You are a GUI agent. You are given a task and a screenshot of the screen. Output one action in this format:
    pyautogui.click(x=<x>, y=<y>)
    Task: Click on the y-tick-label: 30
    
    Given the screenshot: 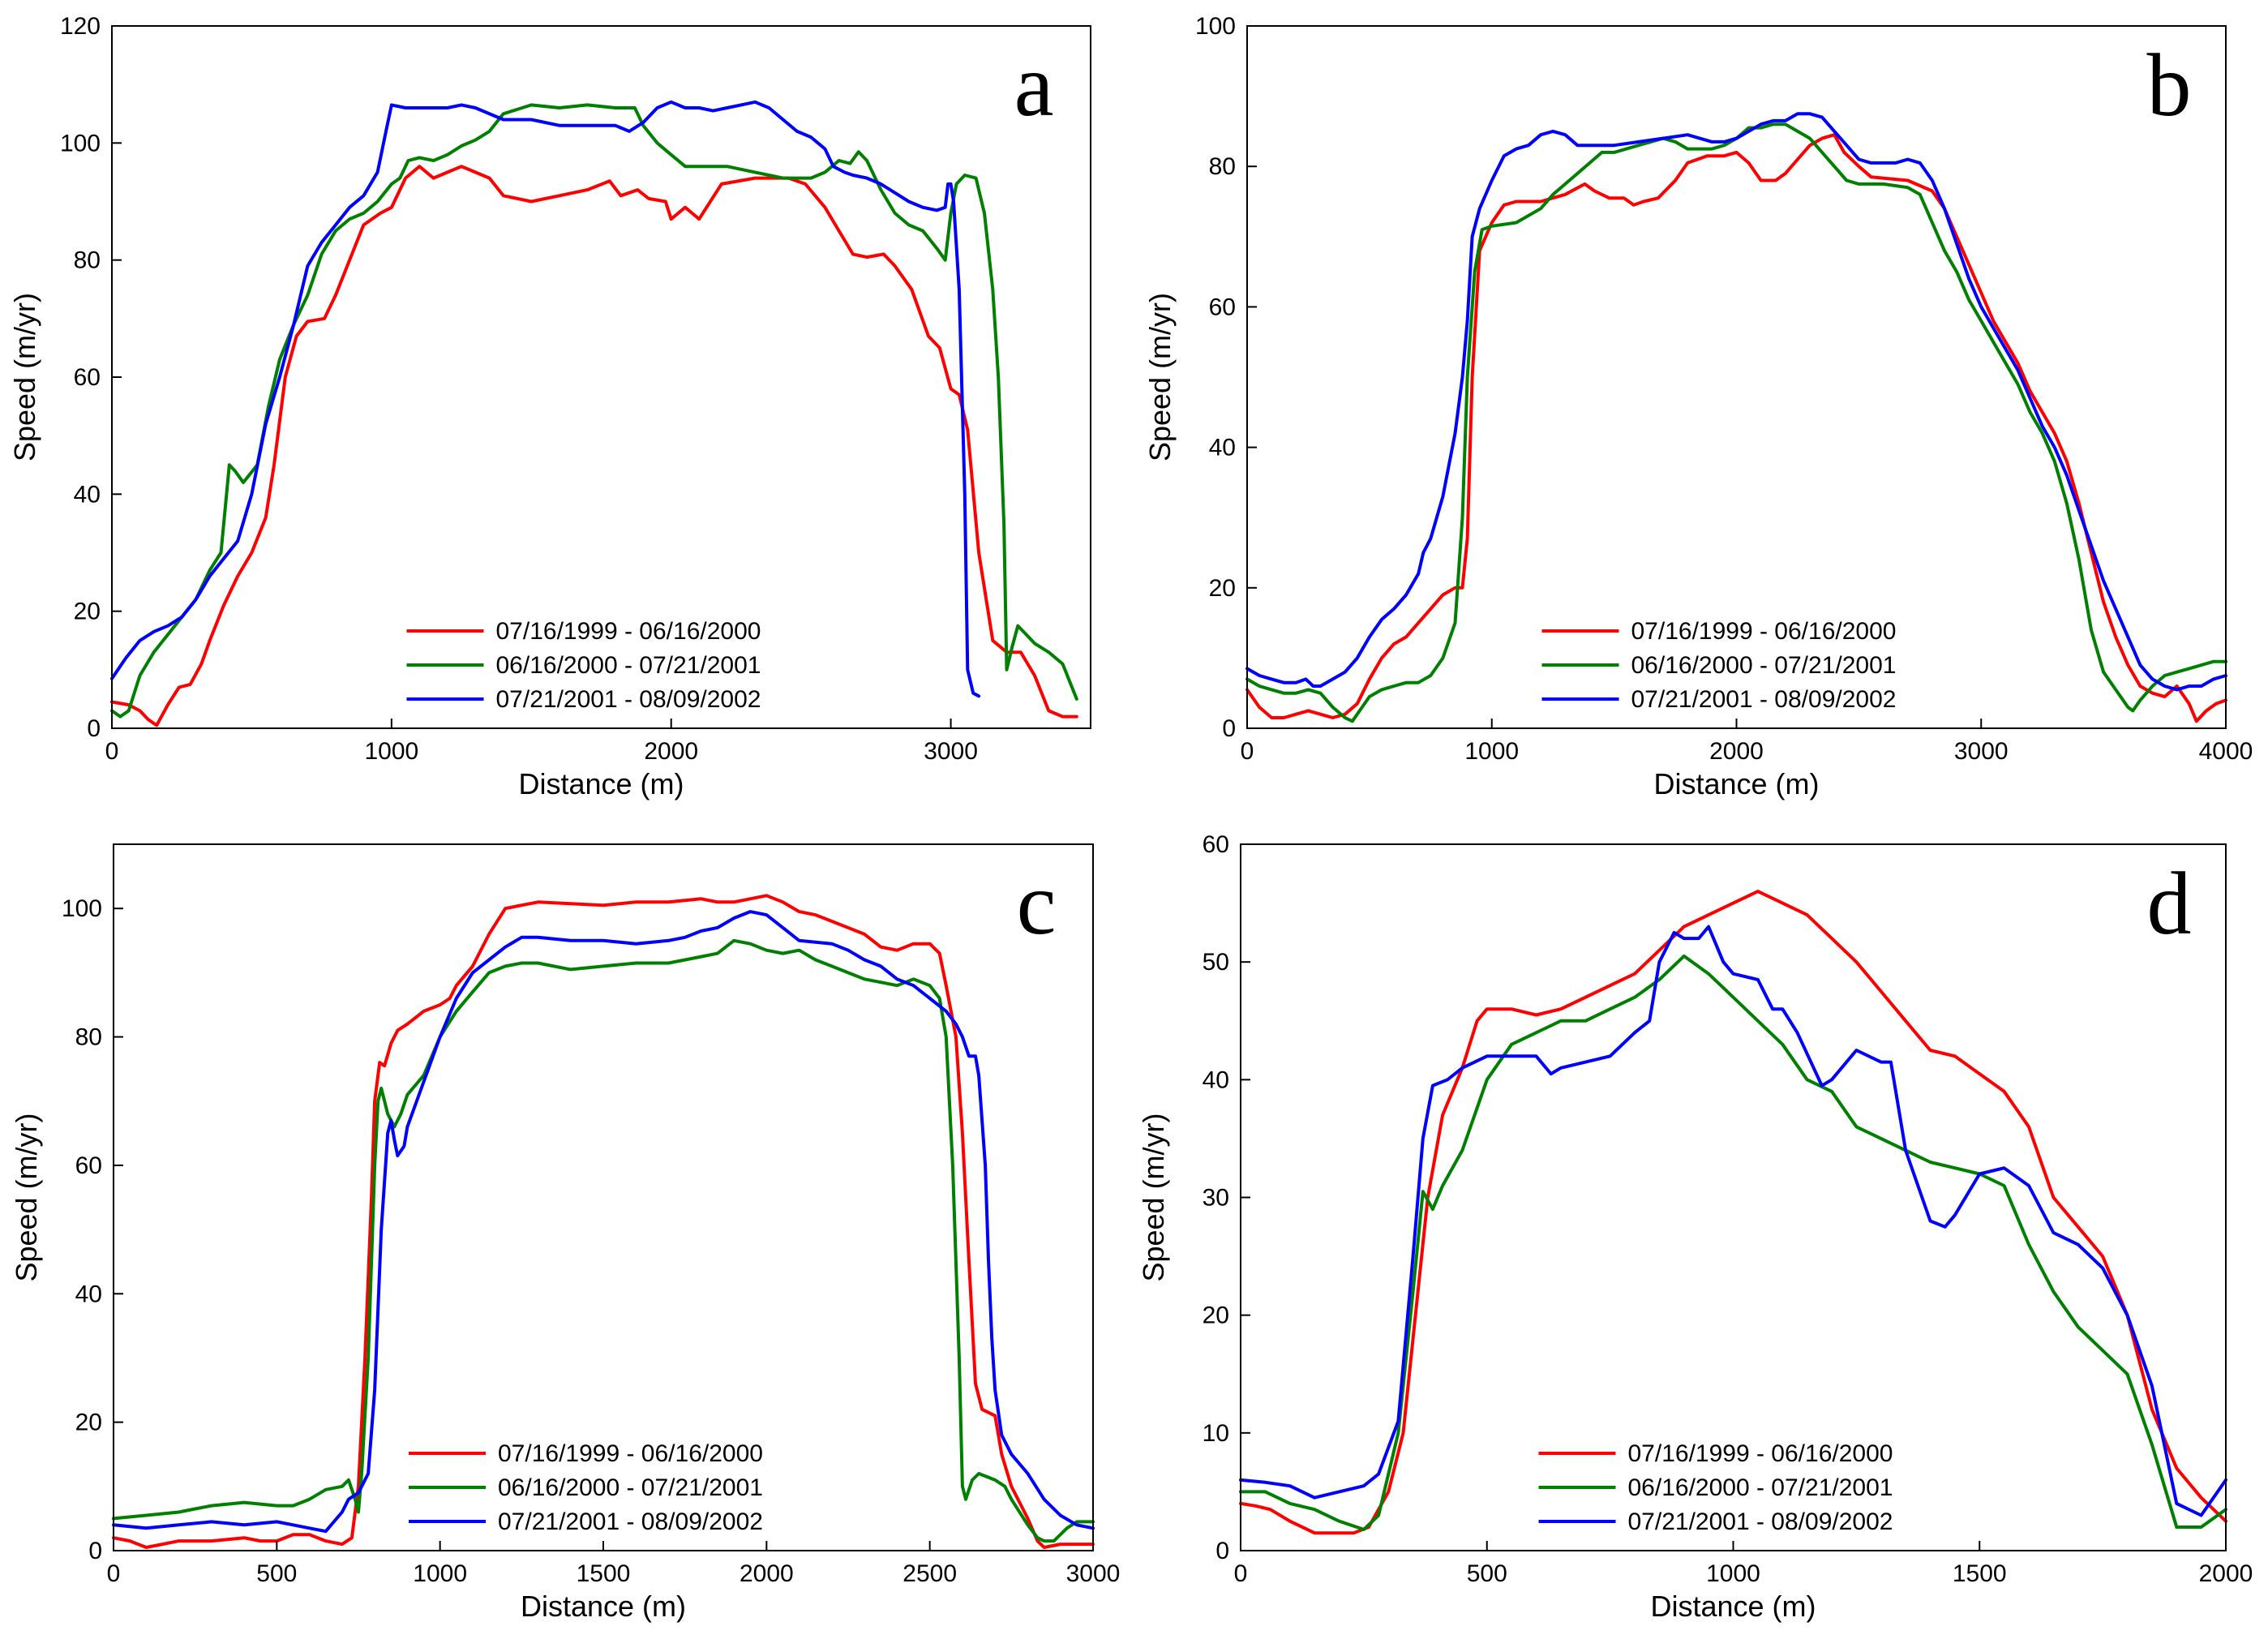 What is the action you would take?
    pyautogui.click(x=1216, y=1198)
    